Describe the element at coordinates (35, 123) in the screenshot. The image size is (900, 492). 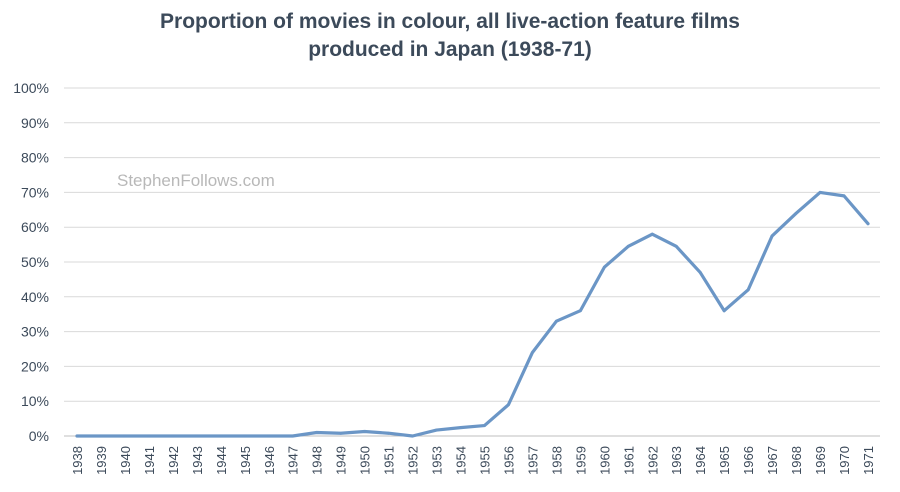
I see `y-tick-label: 90%` at that location.